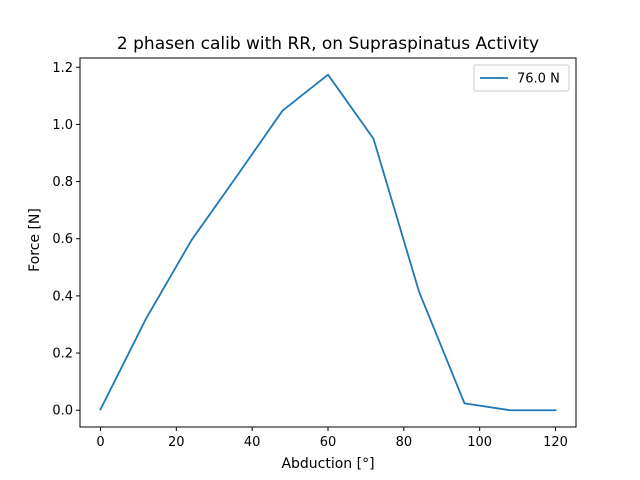 The width and height of the screenshot is (640, 480). What do you see at coordinates (252, 442) in the screenshot?
I see `x-tick-label: 40` at bounding box center [252, 442].